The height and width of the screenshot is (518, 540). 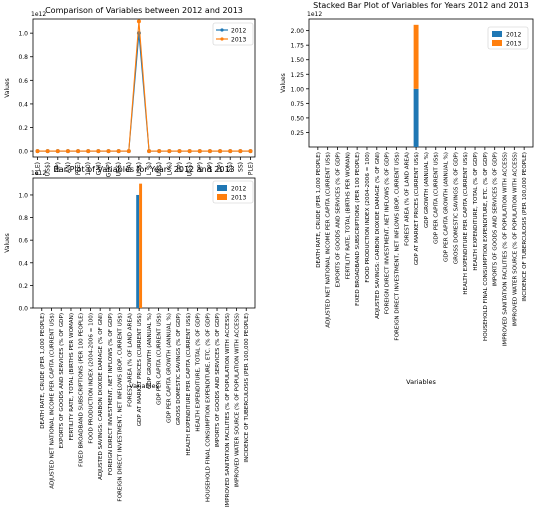 What do you see at coordinates (199, 372) in the screenshot?
I see `bar-xtick-label: HEALTH EXPENDITURE, TOTAL (% OF GDP)` at bounding box center [199, 372].